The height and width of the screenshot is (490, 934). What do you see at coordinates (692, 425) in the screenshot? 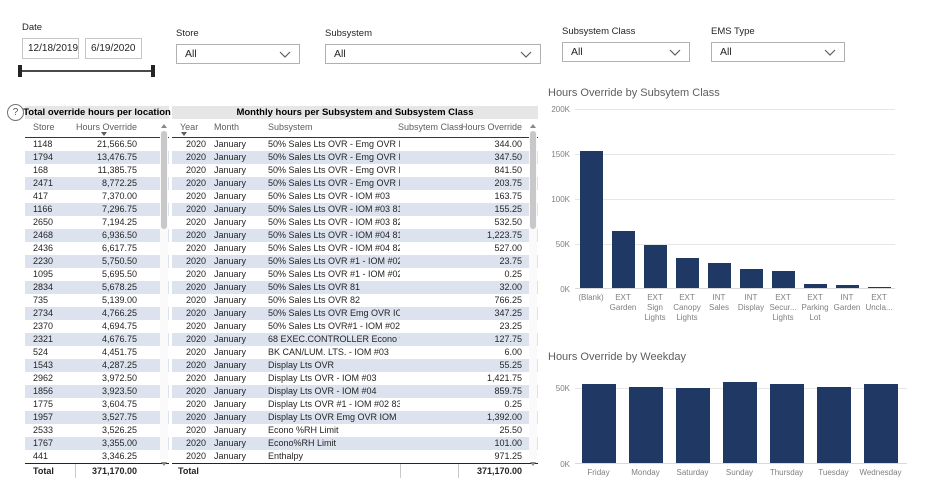
I see `bar-saturday` at bounding box center [692, 425].